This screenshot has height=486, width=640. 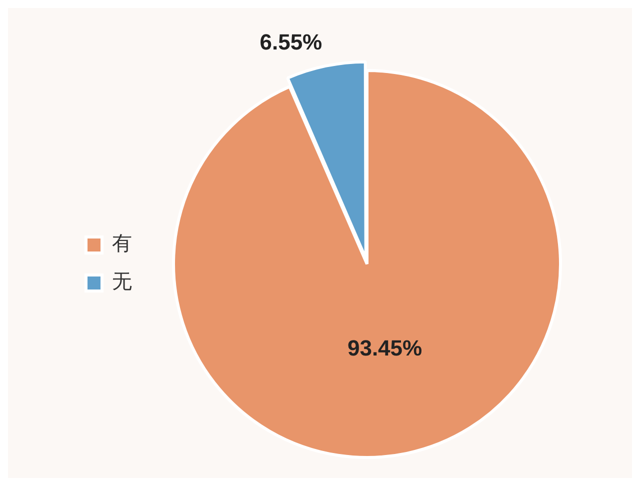 What do you see at coordinates (384, 347) in the screenshot?
I see `data-label: 93.45%` at bounding box center [384, 347].